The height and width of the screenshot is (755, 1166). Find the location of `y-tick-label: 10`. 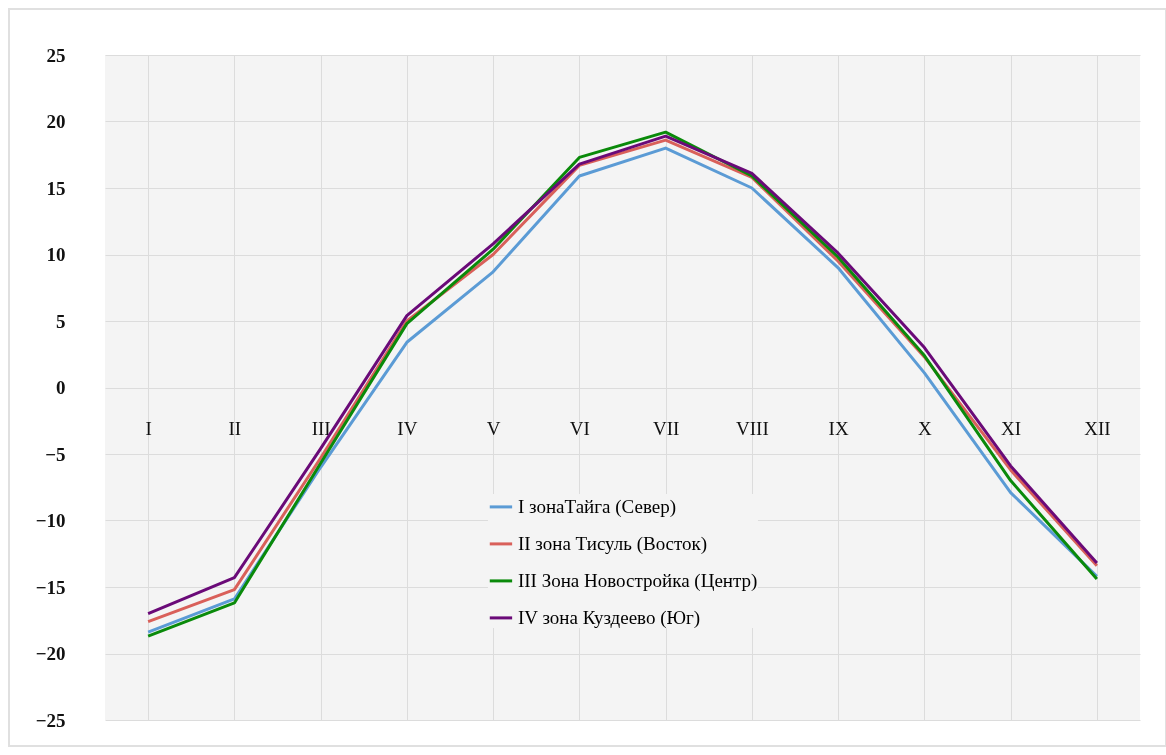

y-tick-label: 10 is located at coordinates (56, 254).